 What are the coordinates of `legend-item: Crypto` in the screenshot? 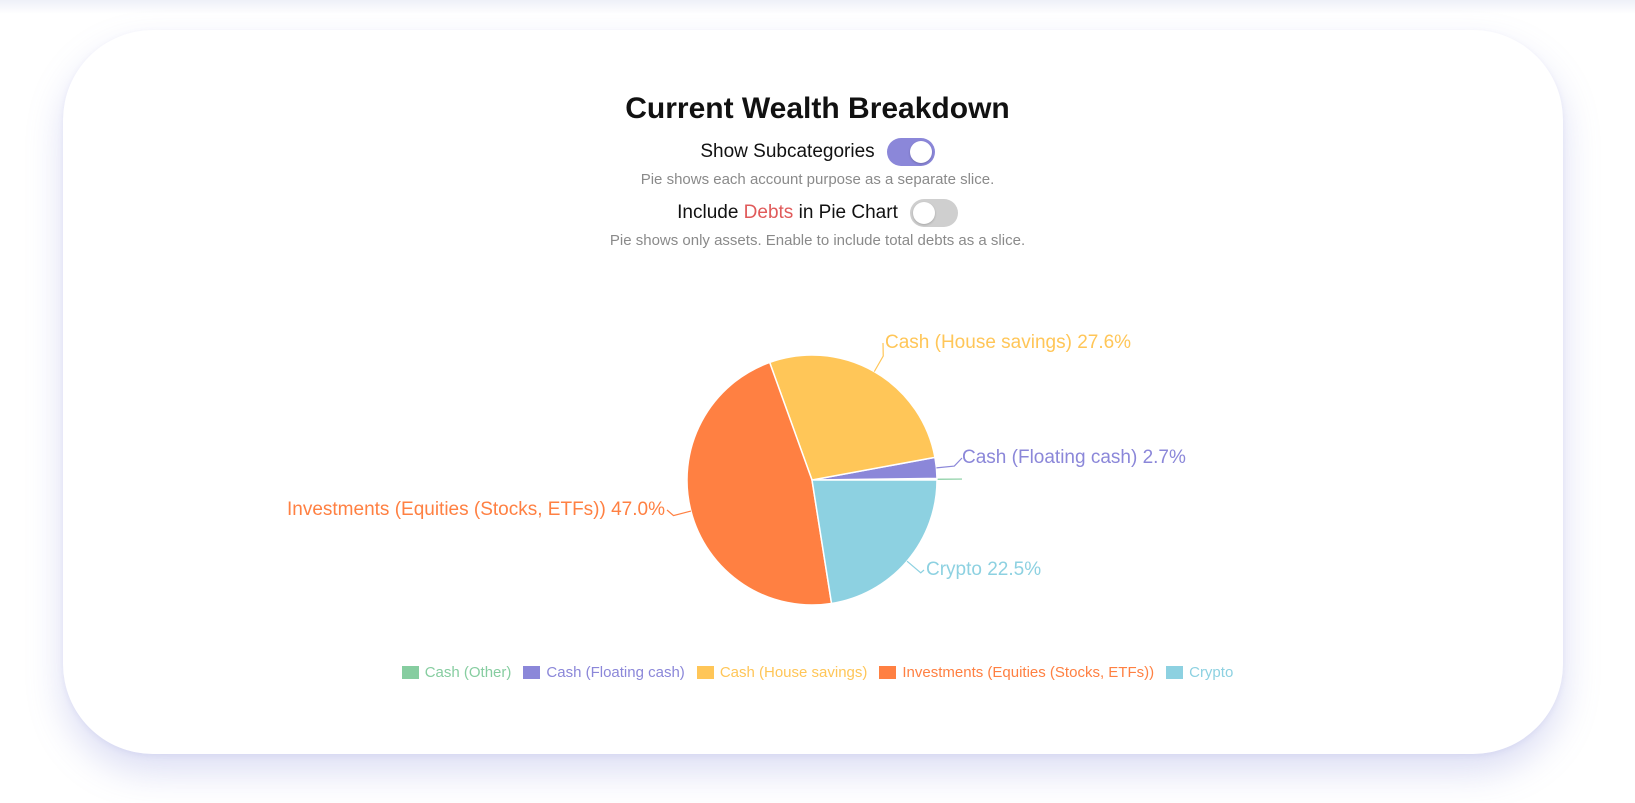 It's located at (1199, 672).